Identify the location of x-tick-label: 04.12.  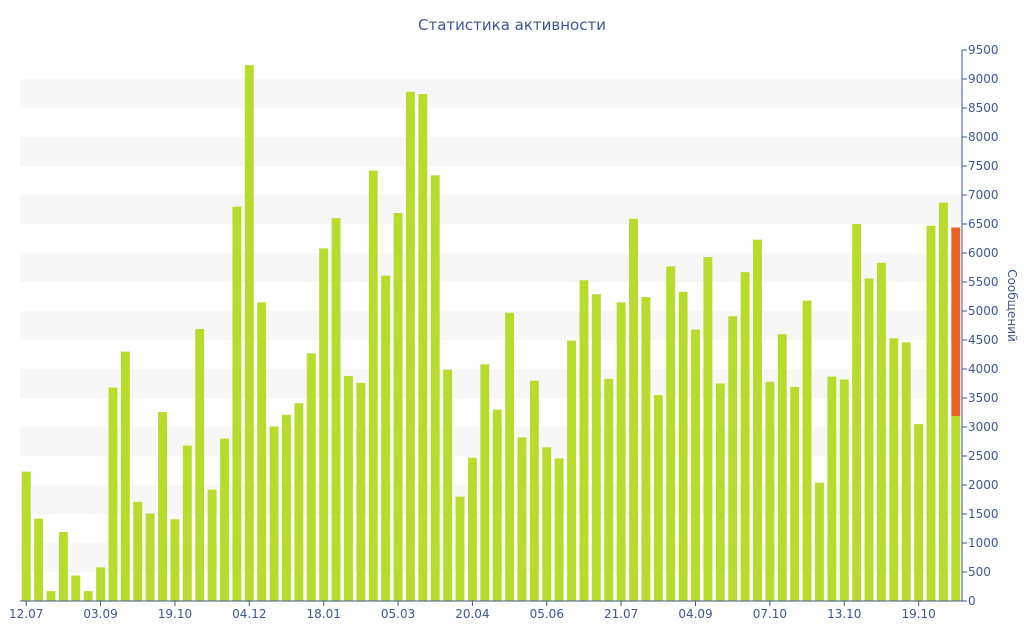
(249, 614).